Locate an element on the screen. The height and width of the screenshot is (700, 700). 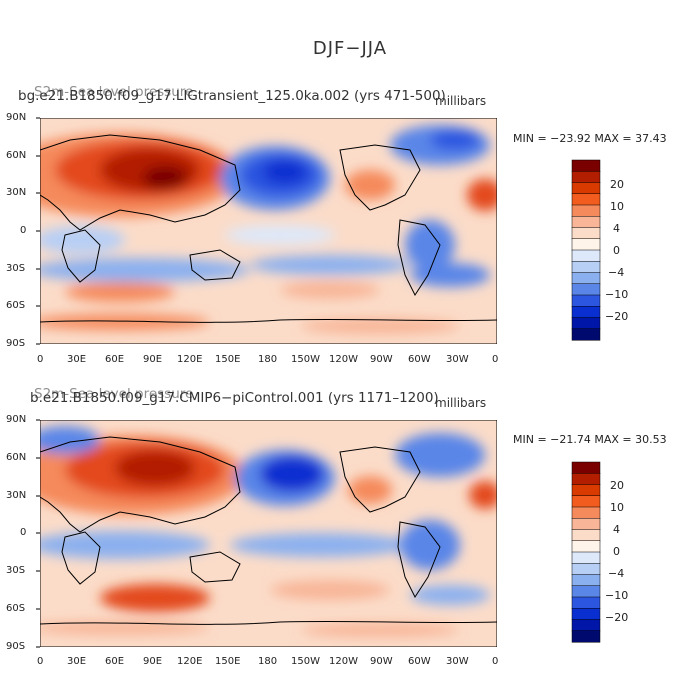
p2-lon-150W: 150W is located at coordinates (305, 661).